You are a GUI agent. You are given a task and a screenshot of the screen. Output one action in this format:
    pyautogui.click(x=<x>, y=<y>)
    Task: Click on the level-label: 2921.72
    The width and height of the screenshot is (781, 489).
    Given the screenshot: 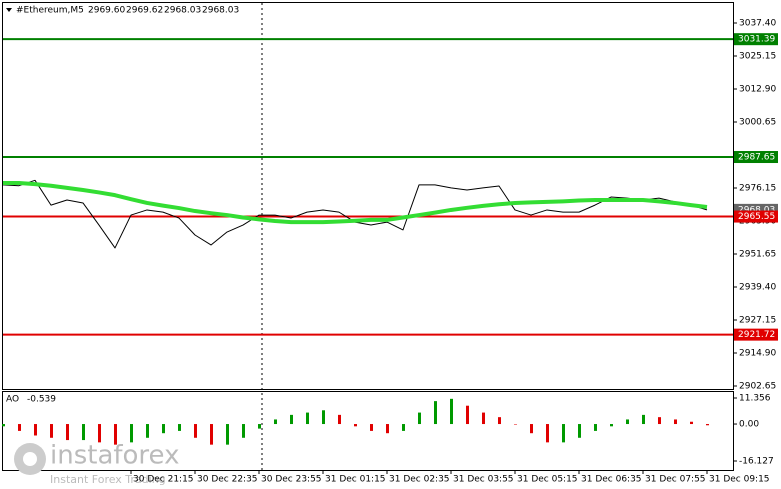 What is the action you would take?
    pyautogui.click(x=756, y=335)
    